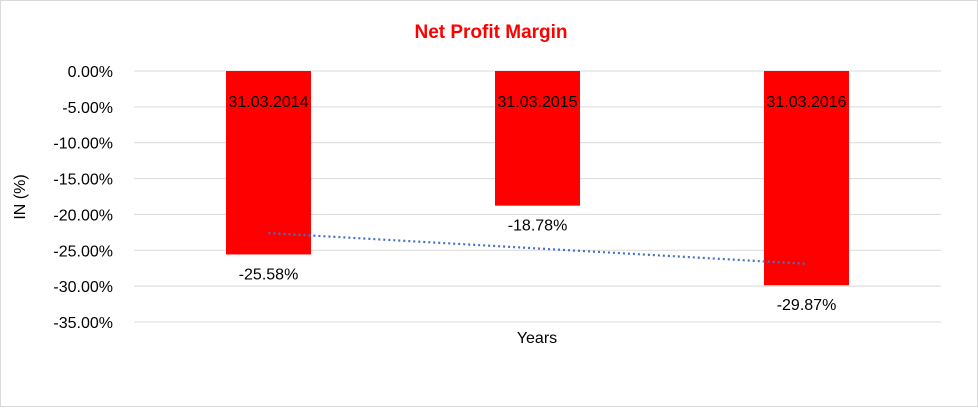 The image size is (978, 408). What do you see at coordinates (268, 102) in the screenshot?
I see `category-label: 31.03.2014` at bounding box center [268, 102].